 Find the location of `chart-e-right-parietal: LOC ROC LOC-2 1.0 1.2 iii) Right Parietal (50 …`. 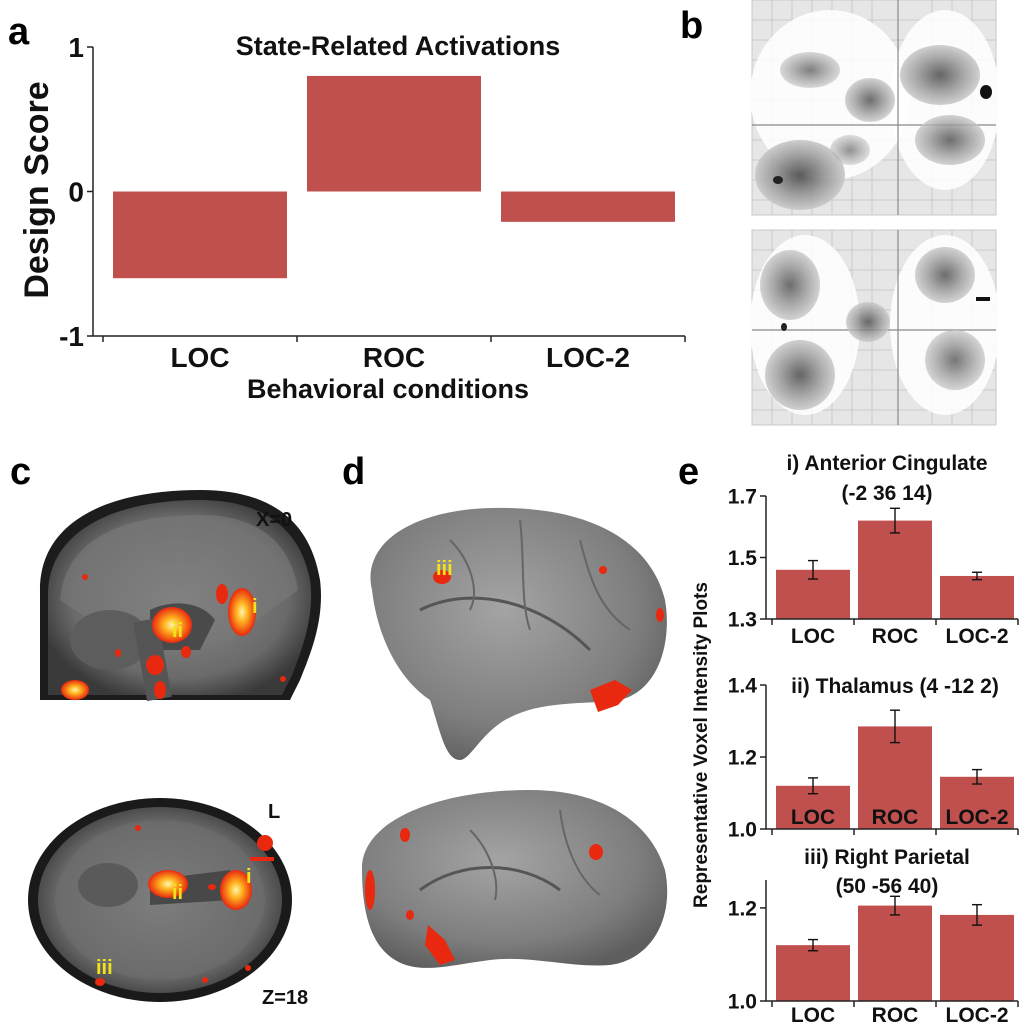

chart-e-right-parietal: LOC ROC LOC-2 1.0 1.2 iii) Right Parietal (50 … is located at coordinates (873, 935).